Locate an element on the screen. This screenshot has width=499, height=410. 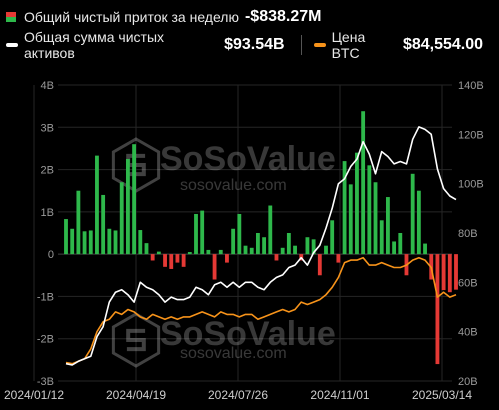
legend-separator is located at coordinates (301, 45).